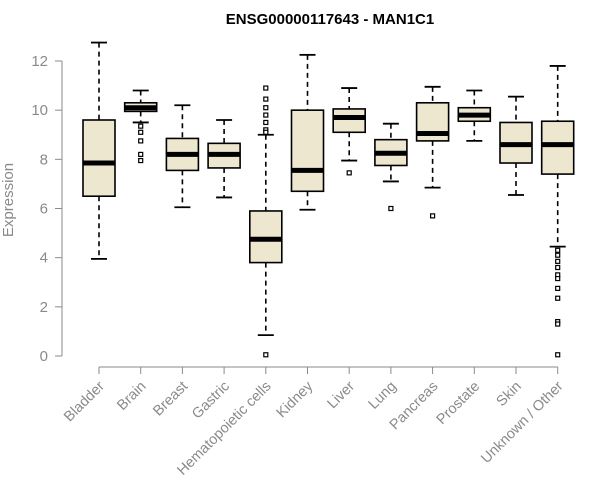  Describe the element at coordinates (44, 356) in the screenshot. I see `y-tick-label: 0` at that location.